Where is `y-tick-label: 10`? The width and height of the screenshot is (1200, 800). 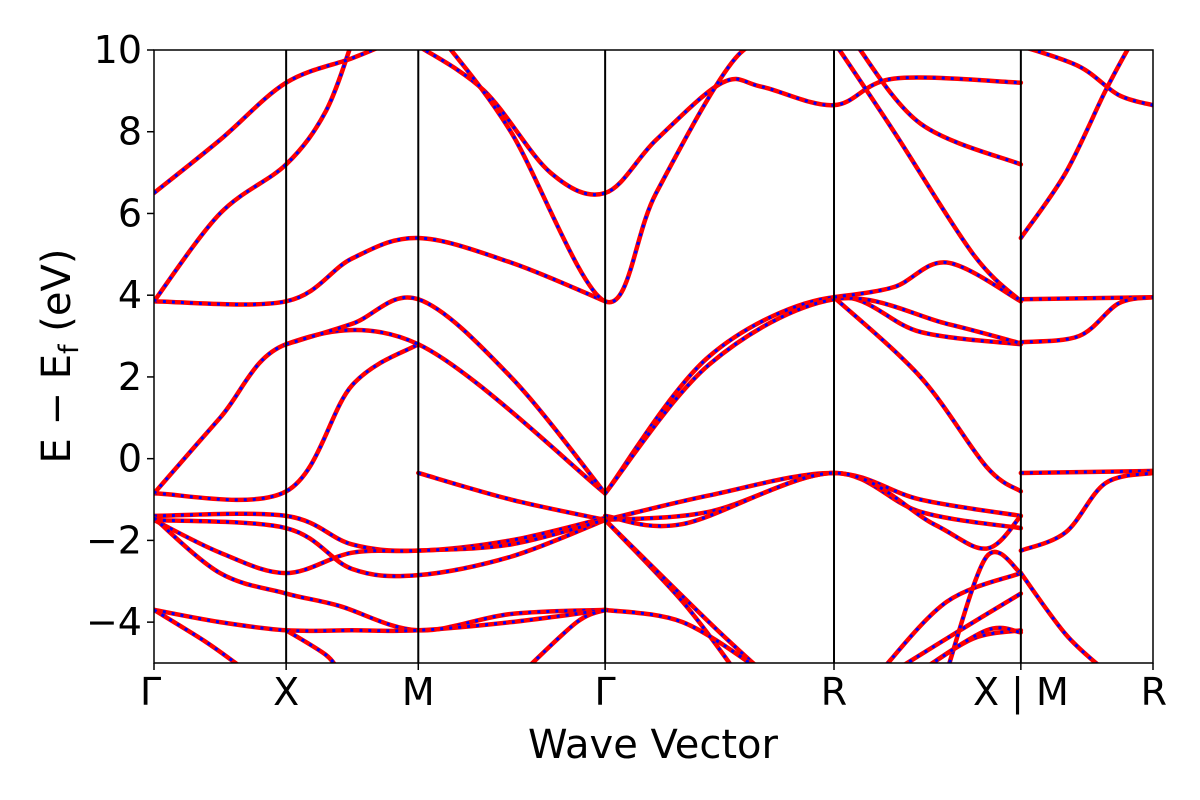
y-tick-label: 10 is located at coordinates (118, 50).